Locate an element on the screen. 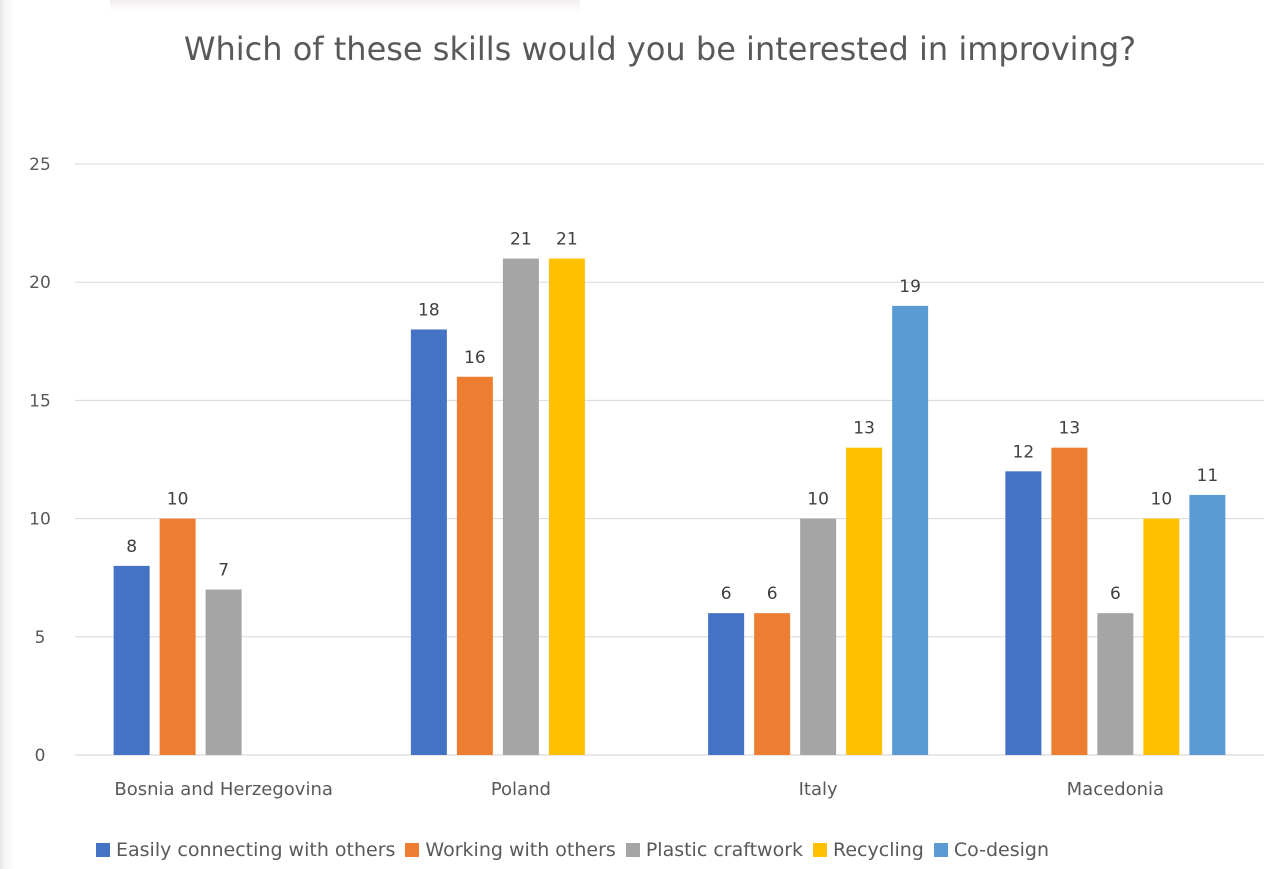  legend-label: Recycling is located at coordinates (878, 850).